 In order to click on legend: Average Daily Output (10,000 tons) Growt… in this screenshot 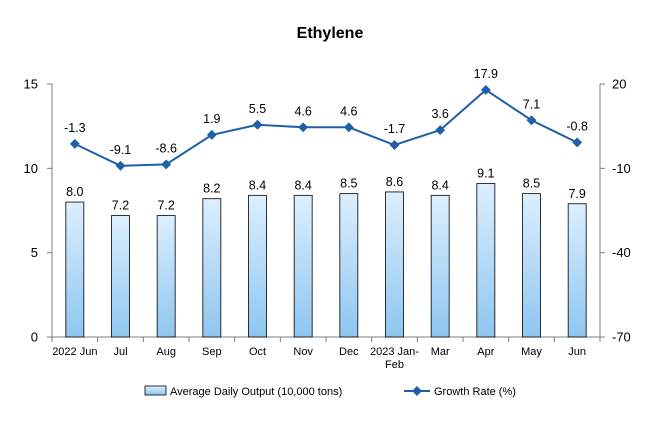, I will do `click(330, 391)`.